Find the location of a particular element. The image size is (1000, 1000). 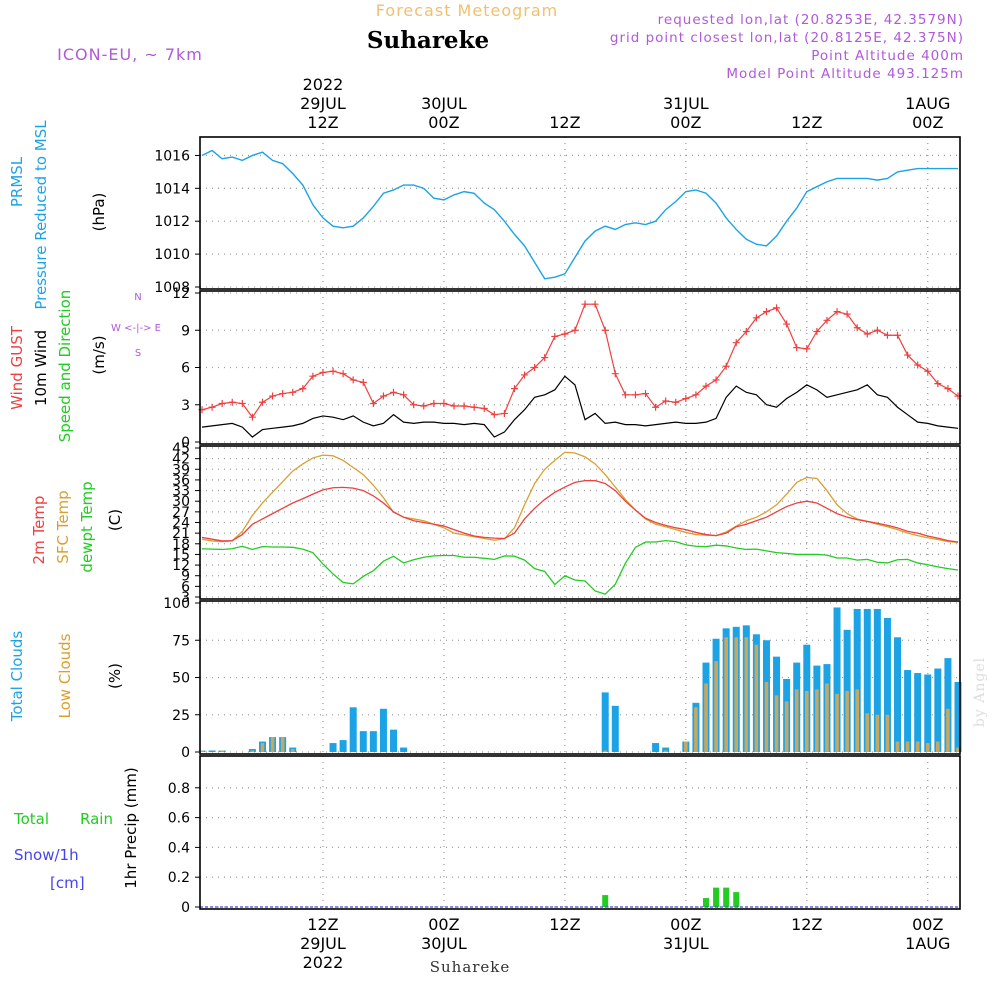

y-tick-label: 42 is located at coordinates (181, 460).